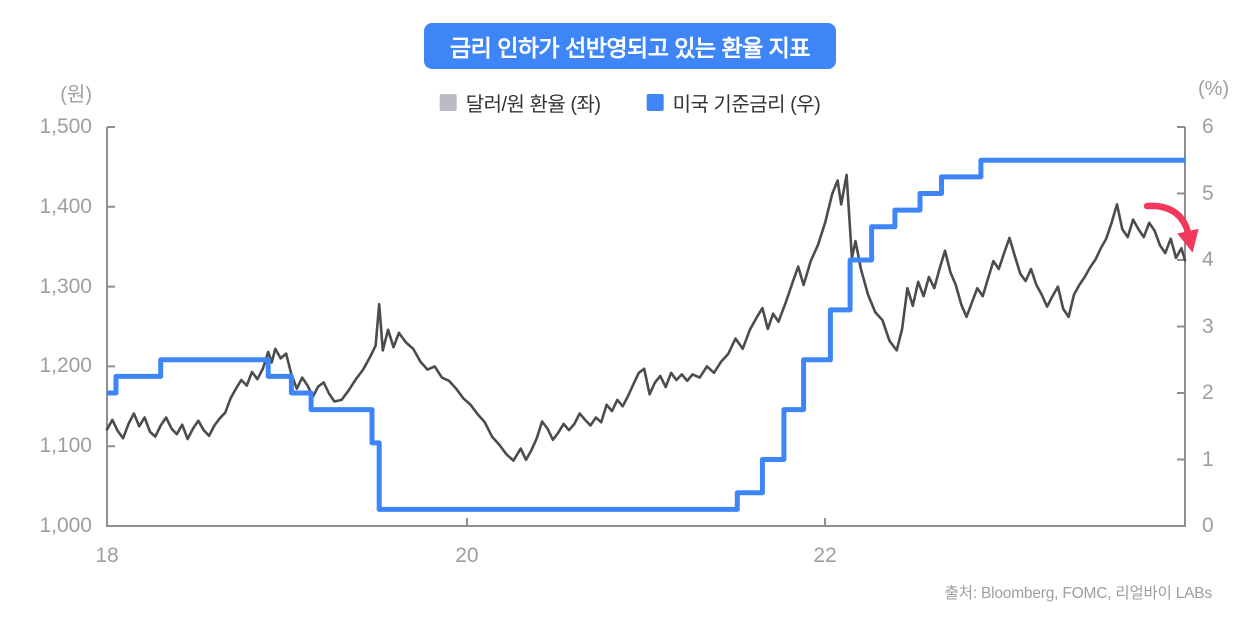  I want to click on source-note: 출처: Bloomberg, FOMC, 리얼바이 LABs, so click(1078, 593).